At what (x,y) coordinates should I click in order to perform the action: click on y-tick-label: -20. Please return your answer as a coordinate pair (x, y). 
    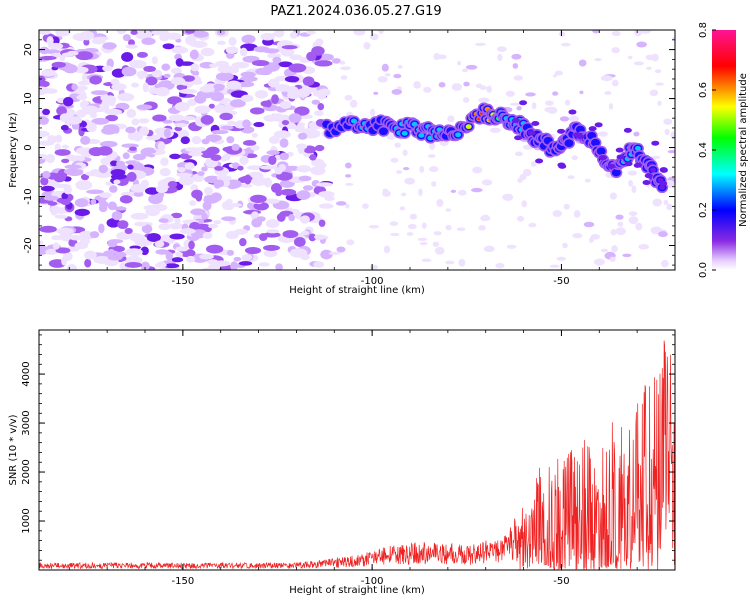
    Looking at the image, I should click on (28, 245).